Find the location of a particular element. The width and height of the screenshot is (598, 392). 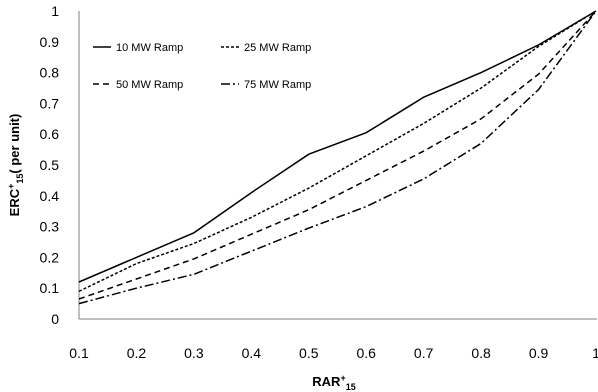

legend-label: 75 MW Ramp is located at coordinates (277, 85).